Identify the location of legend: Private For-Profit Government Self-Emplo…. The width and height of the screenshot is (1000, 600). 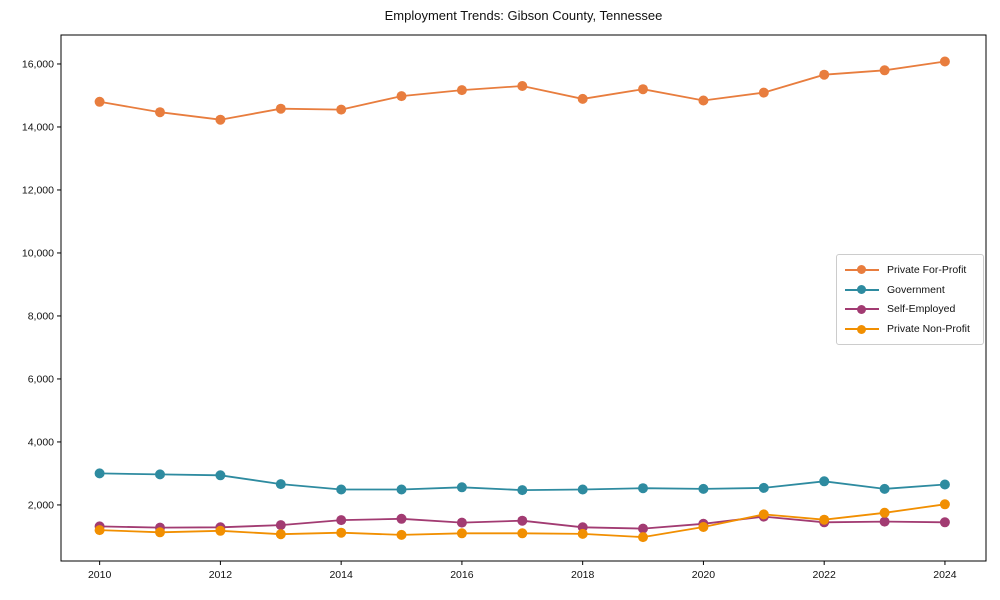
(910, 299).